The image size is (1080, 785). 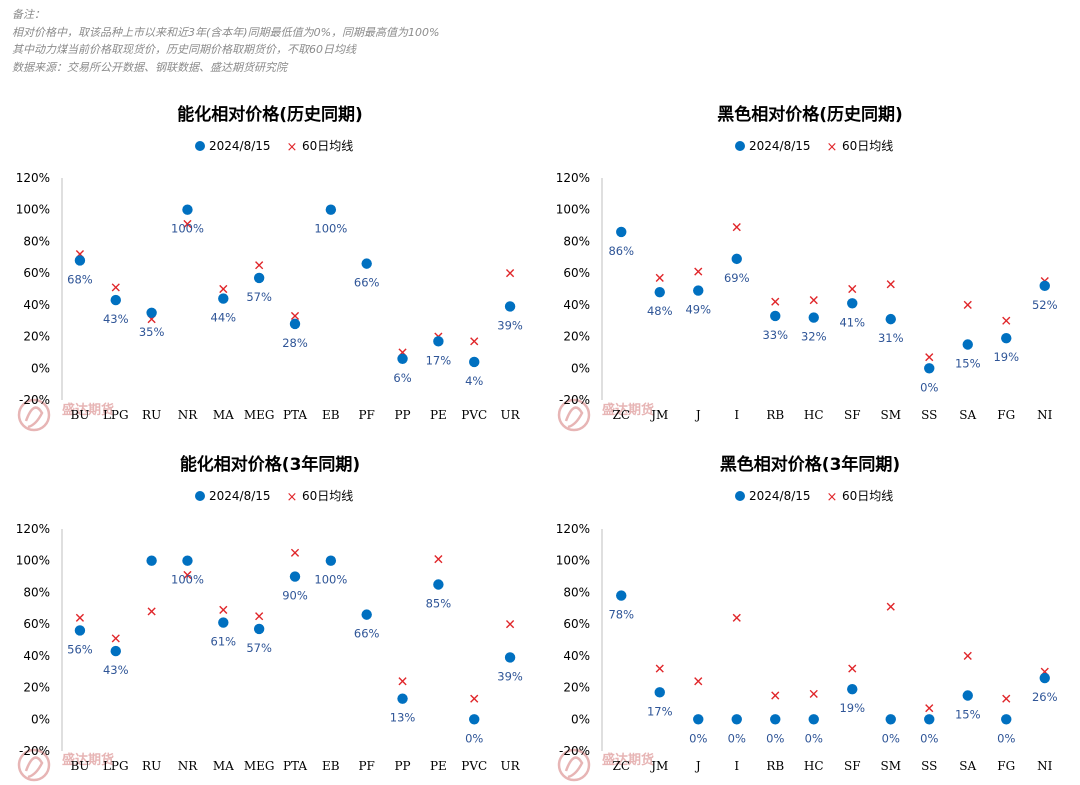 I want to click on data-label: 33%, so click(x=775, y=335).